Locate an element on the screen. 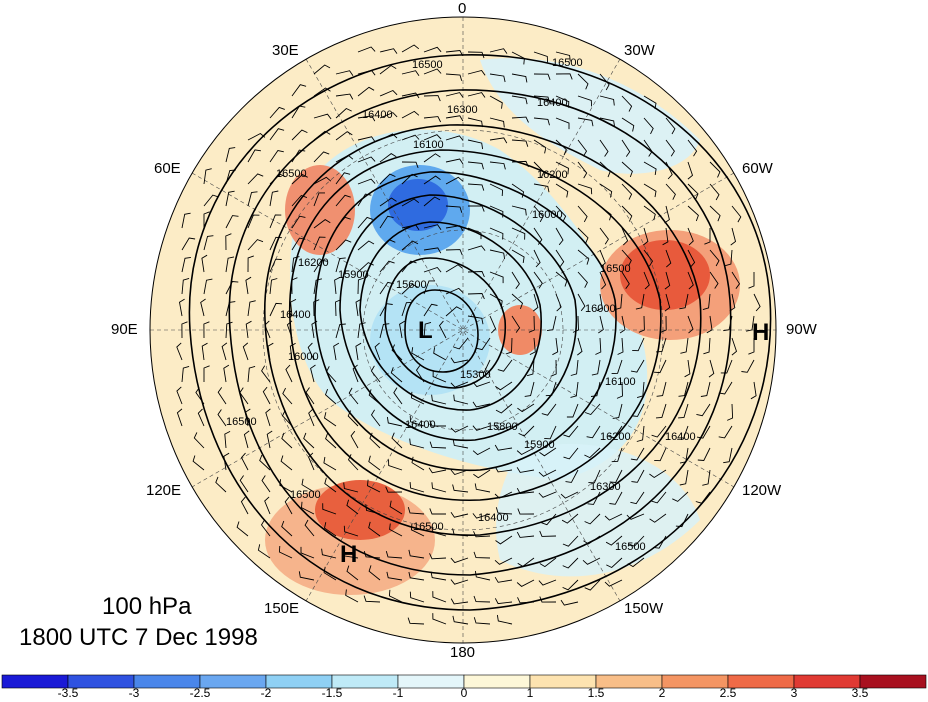 The image size is (928, 702). anomaly-positive-pacific-core is located at coordinates (360, 510).